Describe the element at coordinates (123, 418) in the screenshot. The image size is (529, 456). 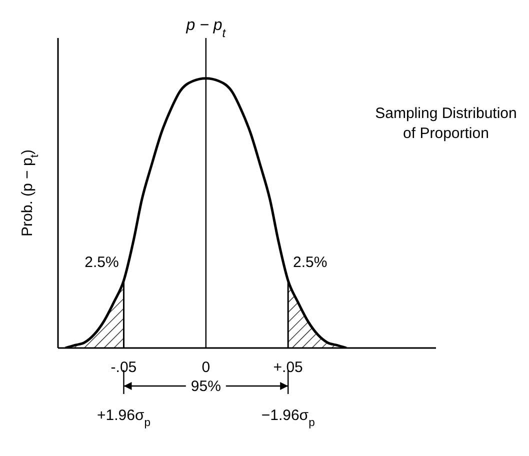
I see `text: +1.96σ$_{p}$` at that location.